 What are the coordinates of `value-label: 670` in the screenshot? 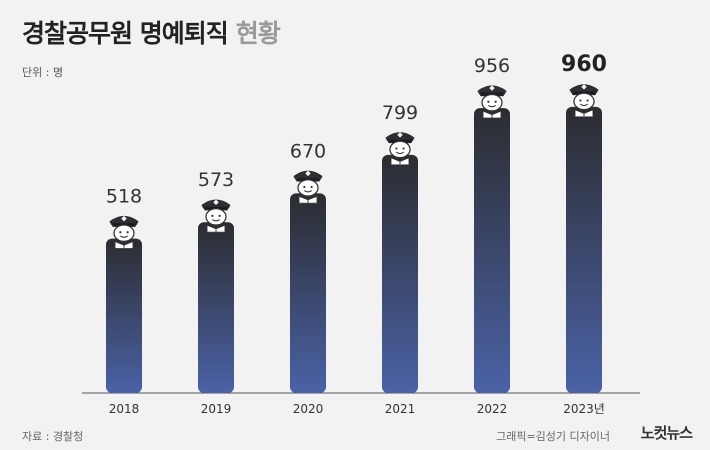 It's located at (308, 151).